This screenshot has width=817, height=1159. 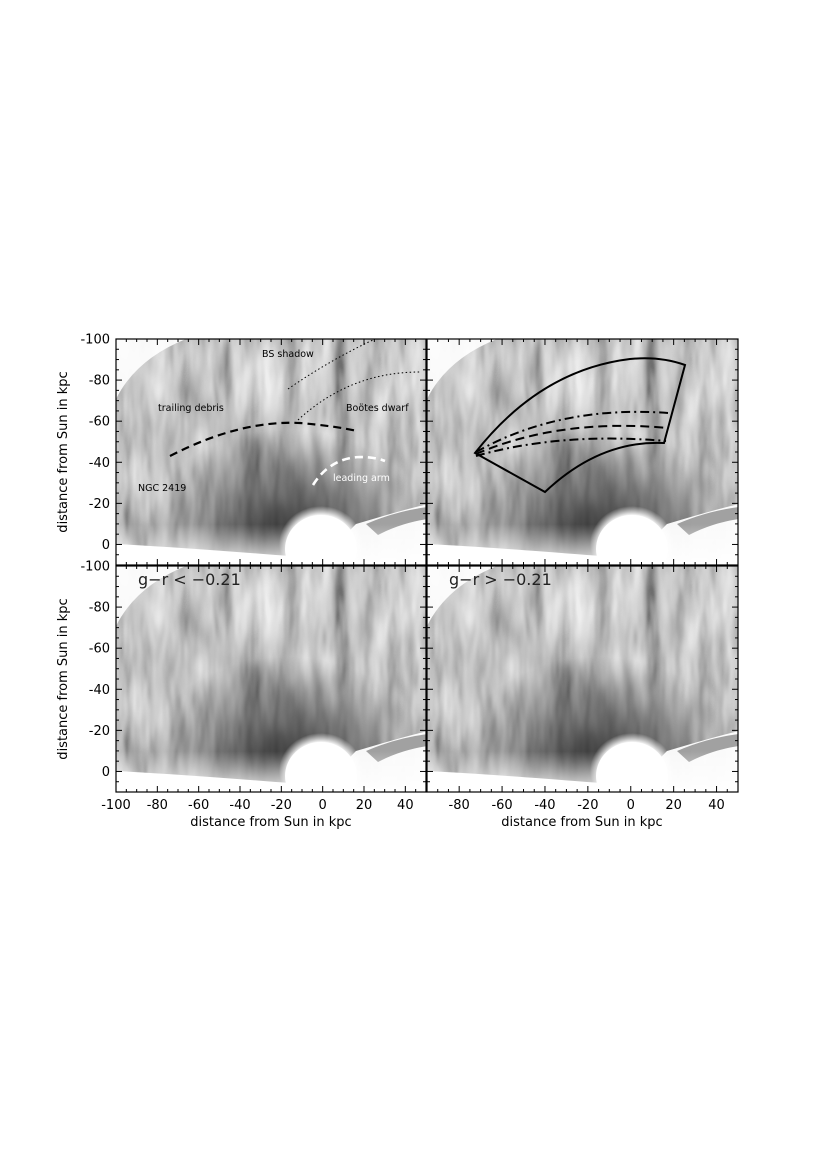 I want to click on annotation-leading-arm: leading arm, so click(x=361, y=478).